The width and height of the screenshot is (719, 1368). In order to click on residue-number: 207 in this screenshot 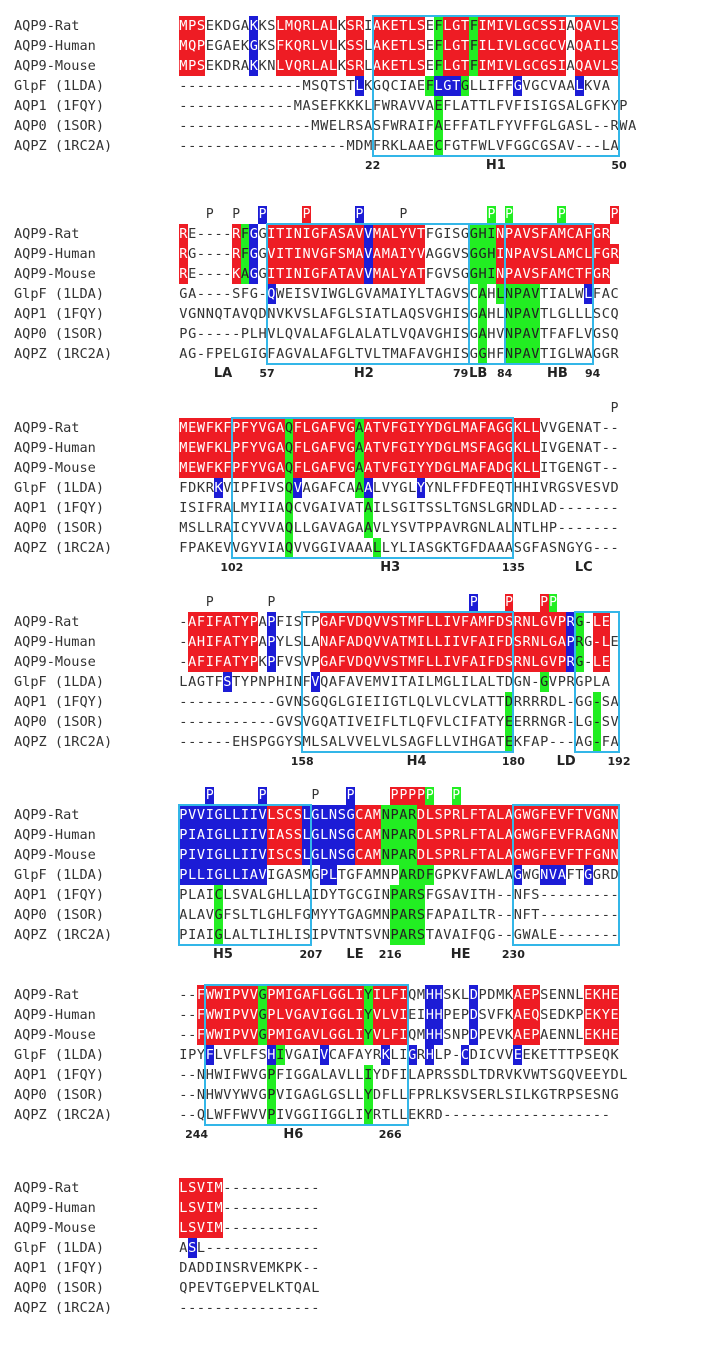, I will do `click(311, 954)`.